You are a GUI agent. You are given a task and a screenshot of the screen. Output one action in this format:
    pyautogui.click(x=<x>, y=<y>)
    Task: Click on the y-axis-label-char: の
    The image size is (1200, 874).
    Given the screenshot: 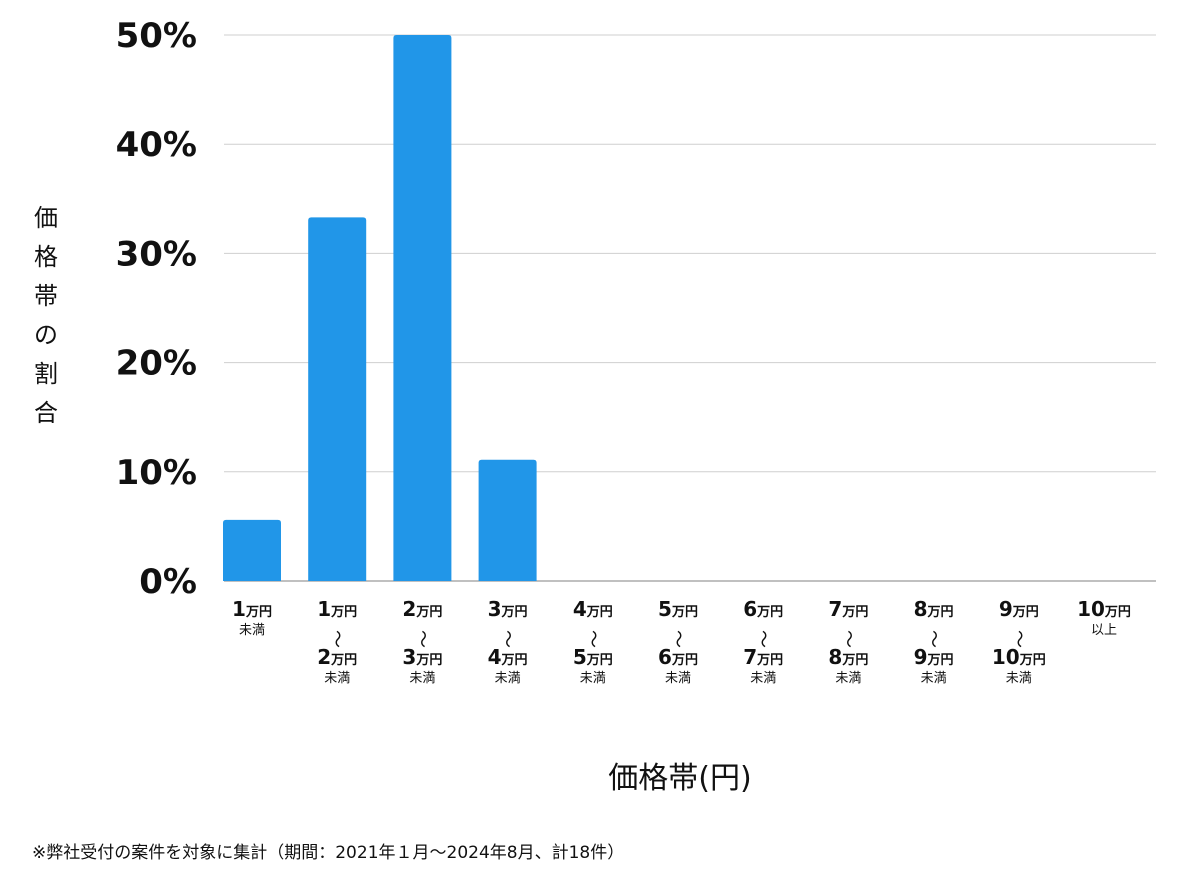 What is the action you would take?
    pyautogui.click(x=46, y=335)
    